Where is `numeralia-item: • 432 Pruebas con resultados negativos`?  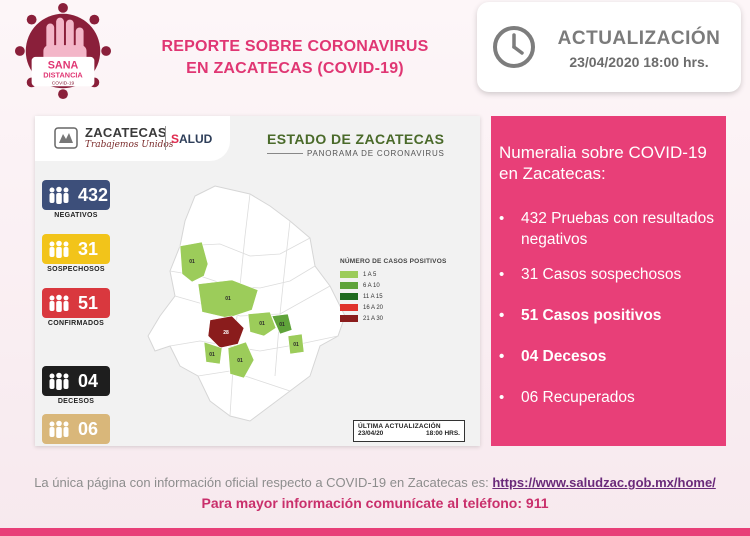
numeralia-item: • 432 Pruebas con resultados negativos is located at coordinates (611, 229).